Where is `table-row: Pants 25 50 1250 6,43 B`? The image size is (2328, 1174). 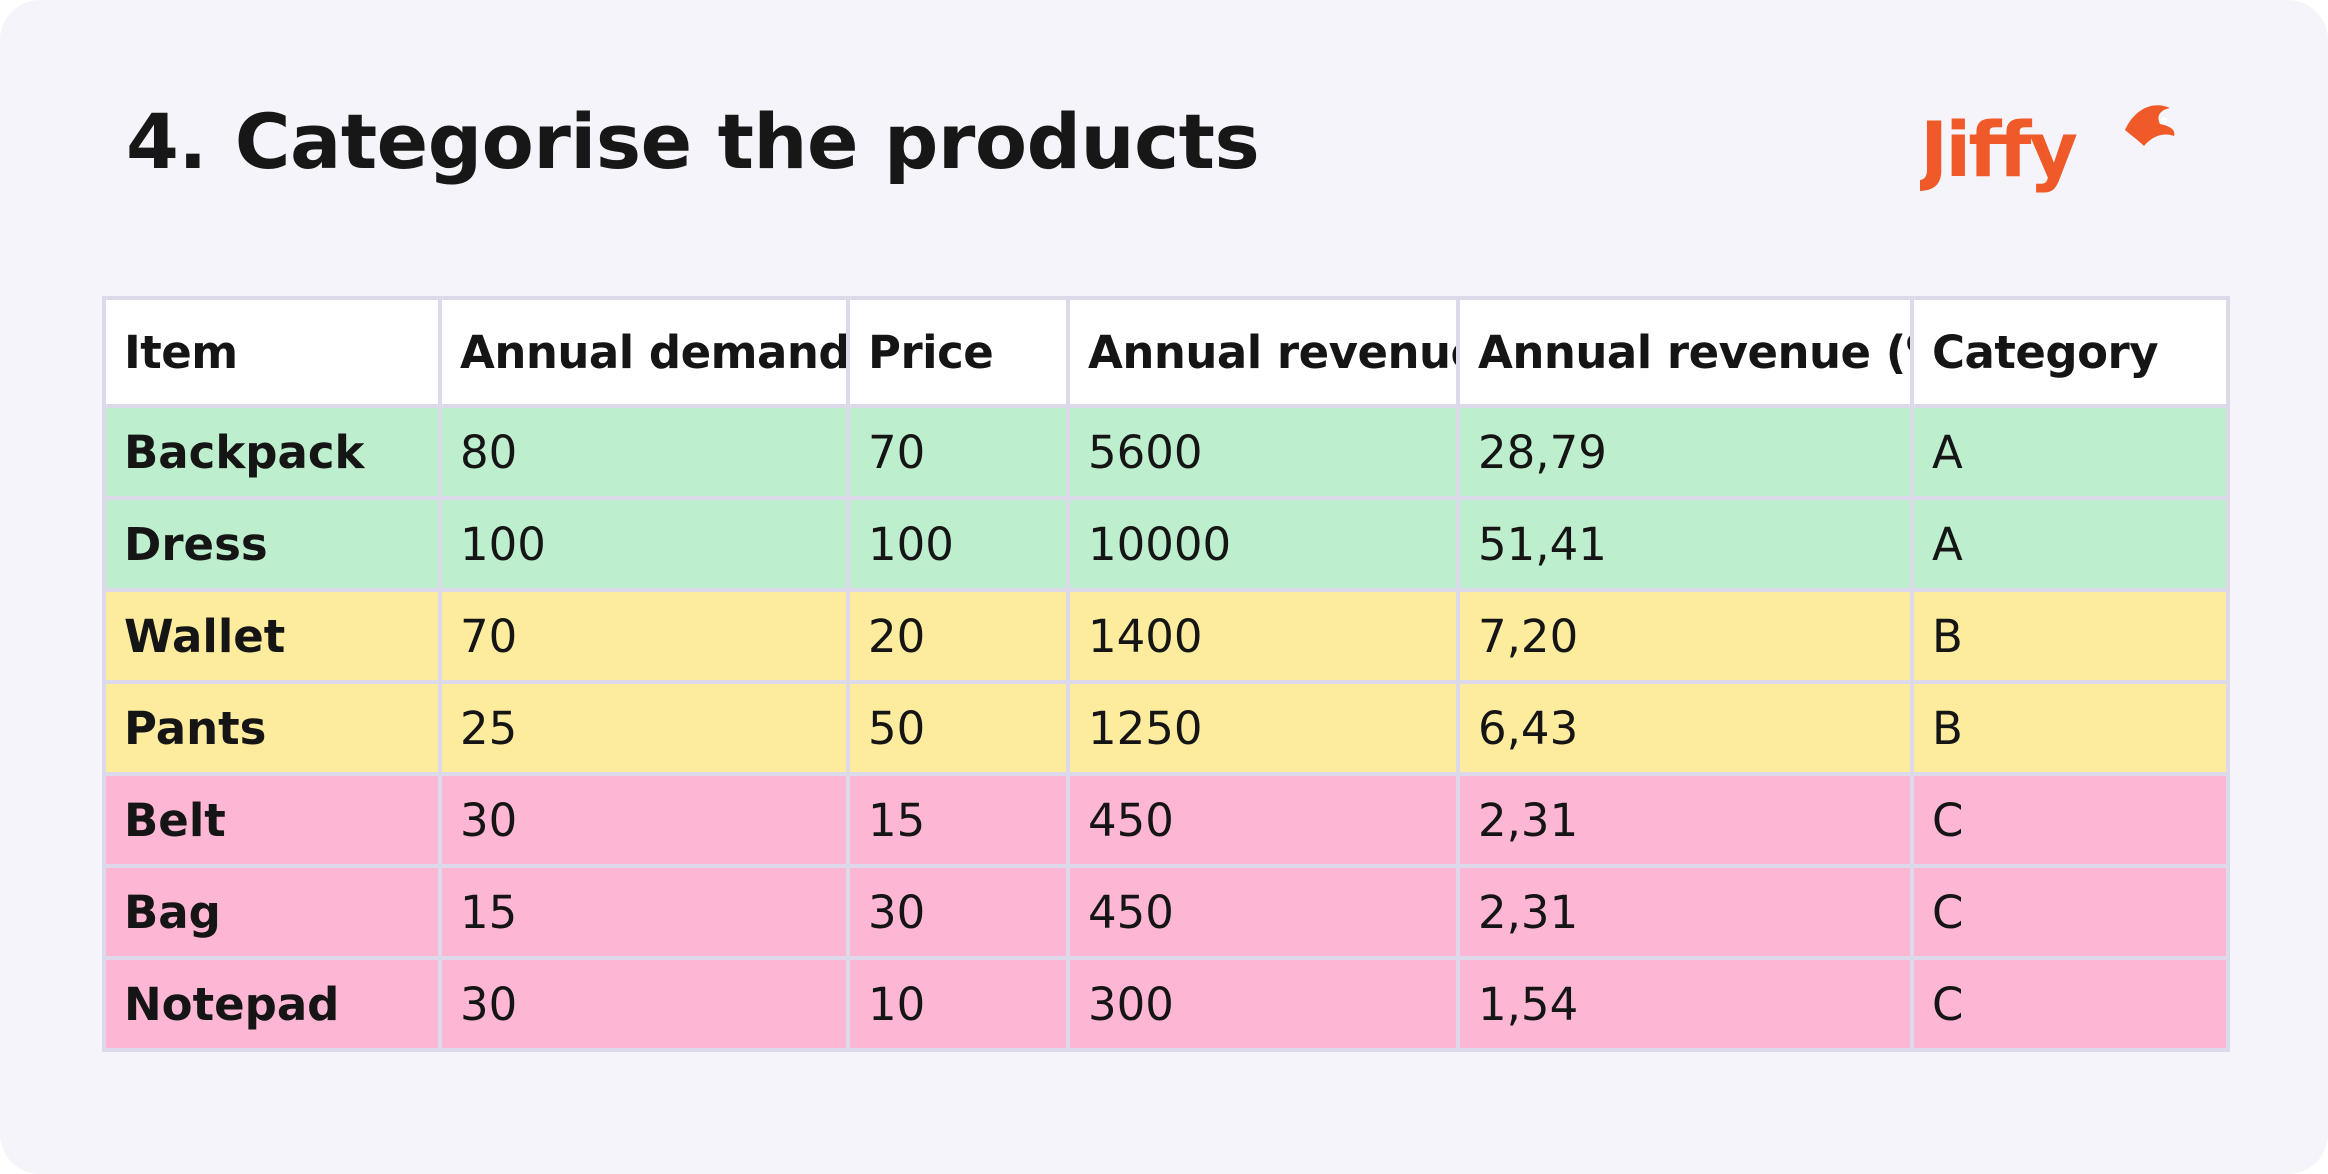
table-row: Pants 25 50 1250 6,43 B is located at coordinates (1166, 728).